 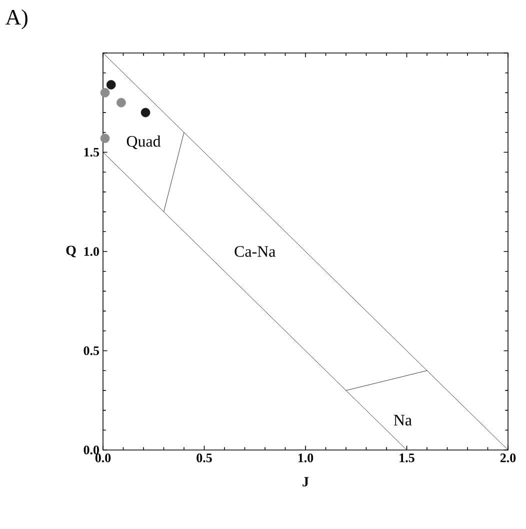 What do you see at coordinates (403, 420) in the screenshot?
I see `annotation: Na` at bounding box center [403, 420].